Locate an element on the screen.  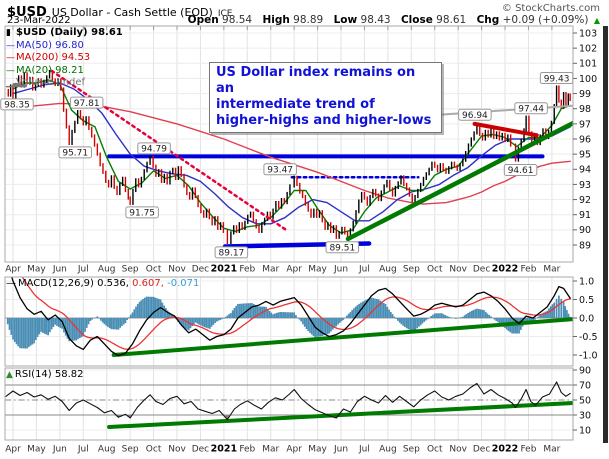
annotation-line: US Dollar index remains on an is located at coordinates (316, 80).